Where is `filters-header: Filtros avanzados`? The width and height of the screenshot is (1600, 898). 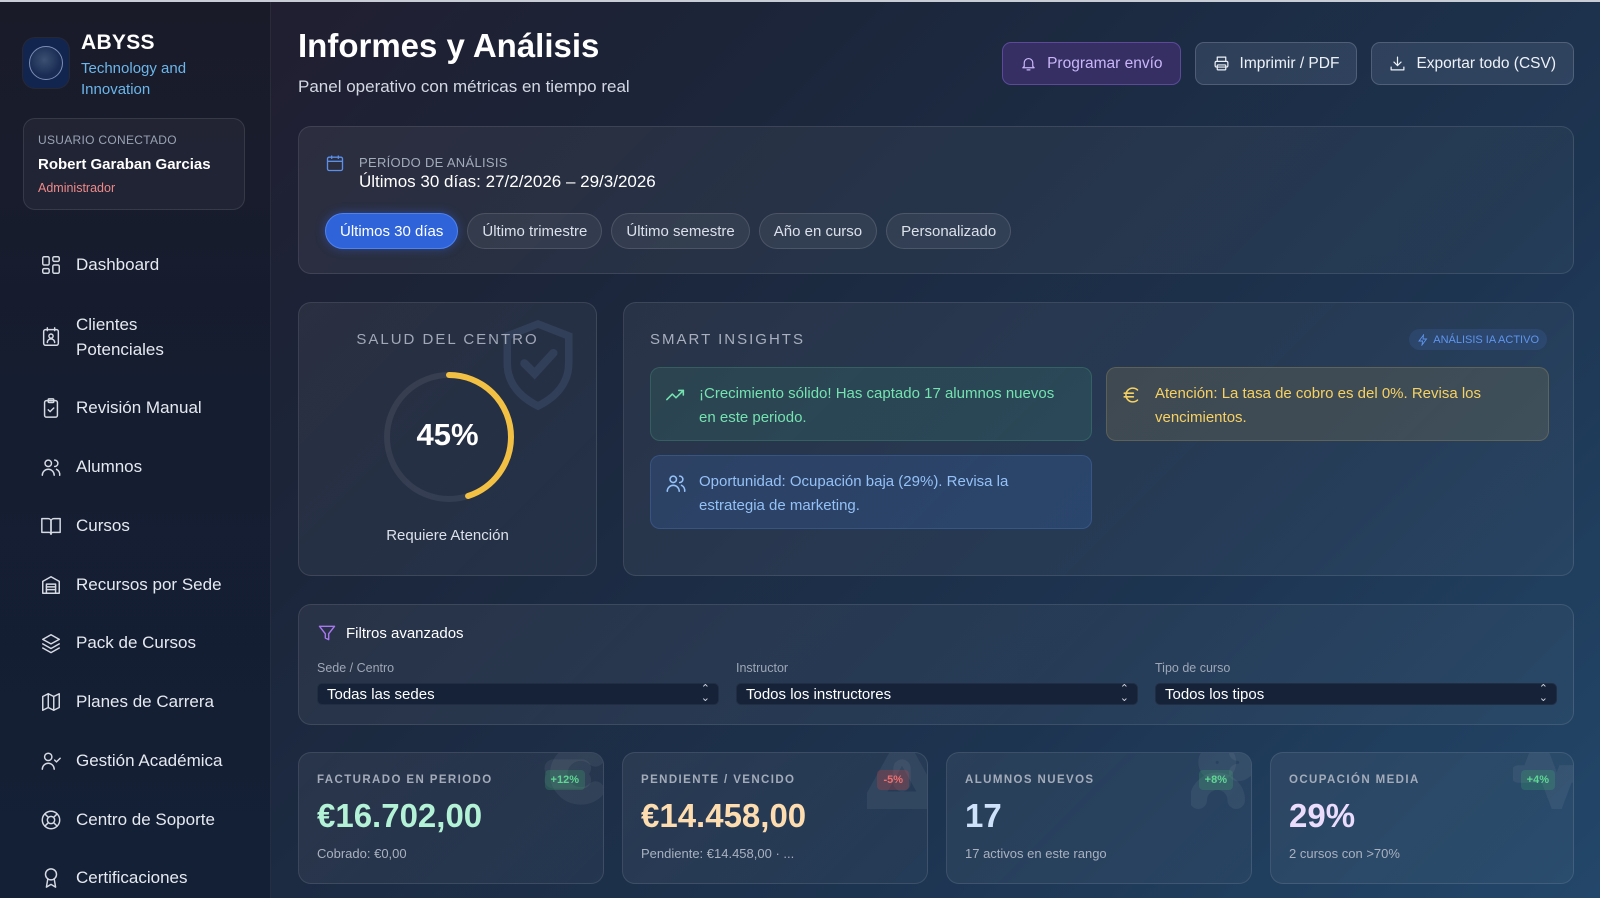 filters-header: Filtros avanzados is located at coordinates (390, 633).